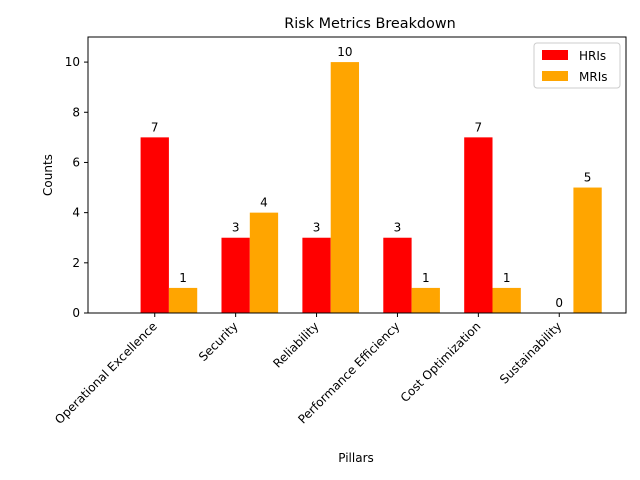  Describe the element at coordinates (344, 52) in the screenshot. I see `data-label: 10` at that location.